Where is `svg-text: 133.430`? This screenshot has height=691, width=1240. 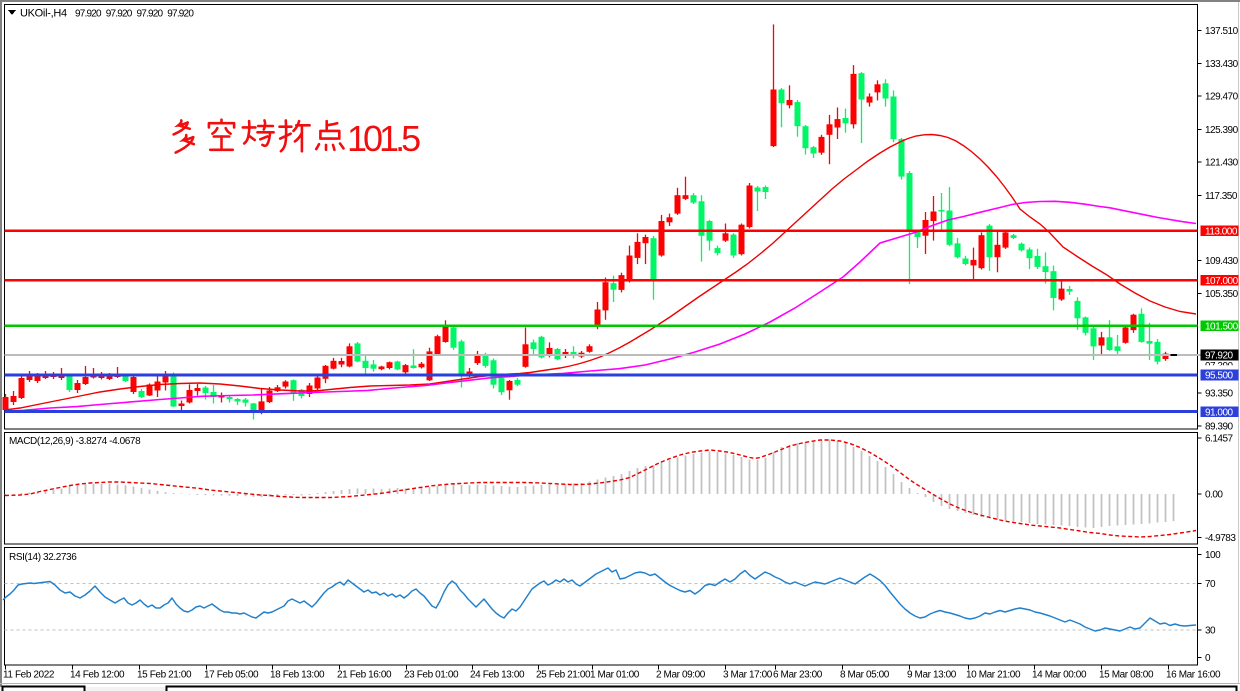 svg-text: 133.430 is located at coordinates (1222, 64).